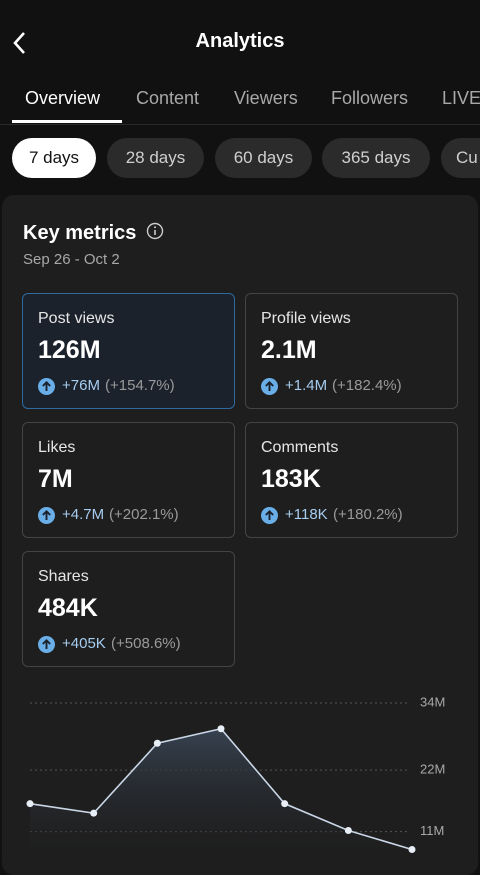  I want to click on range-pill: 365 days, so click(376, 158).